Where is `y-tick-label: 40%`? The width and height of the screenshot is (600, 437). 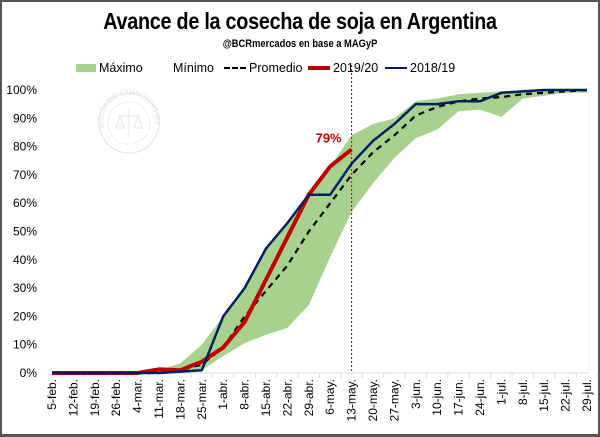 y-tick-label: 40% is located at coordinates (25, 260).